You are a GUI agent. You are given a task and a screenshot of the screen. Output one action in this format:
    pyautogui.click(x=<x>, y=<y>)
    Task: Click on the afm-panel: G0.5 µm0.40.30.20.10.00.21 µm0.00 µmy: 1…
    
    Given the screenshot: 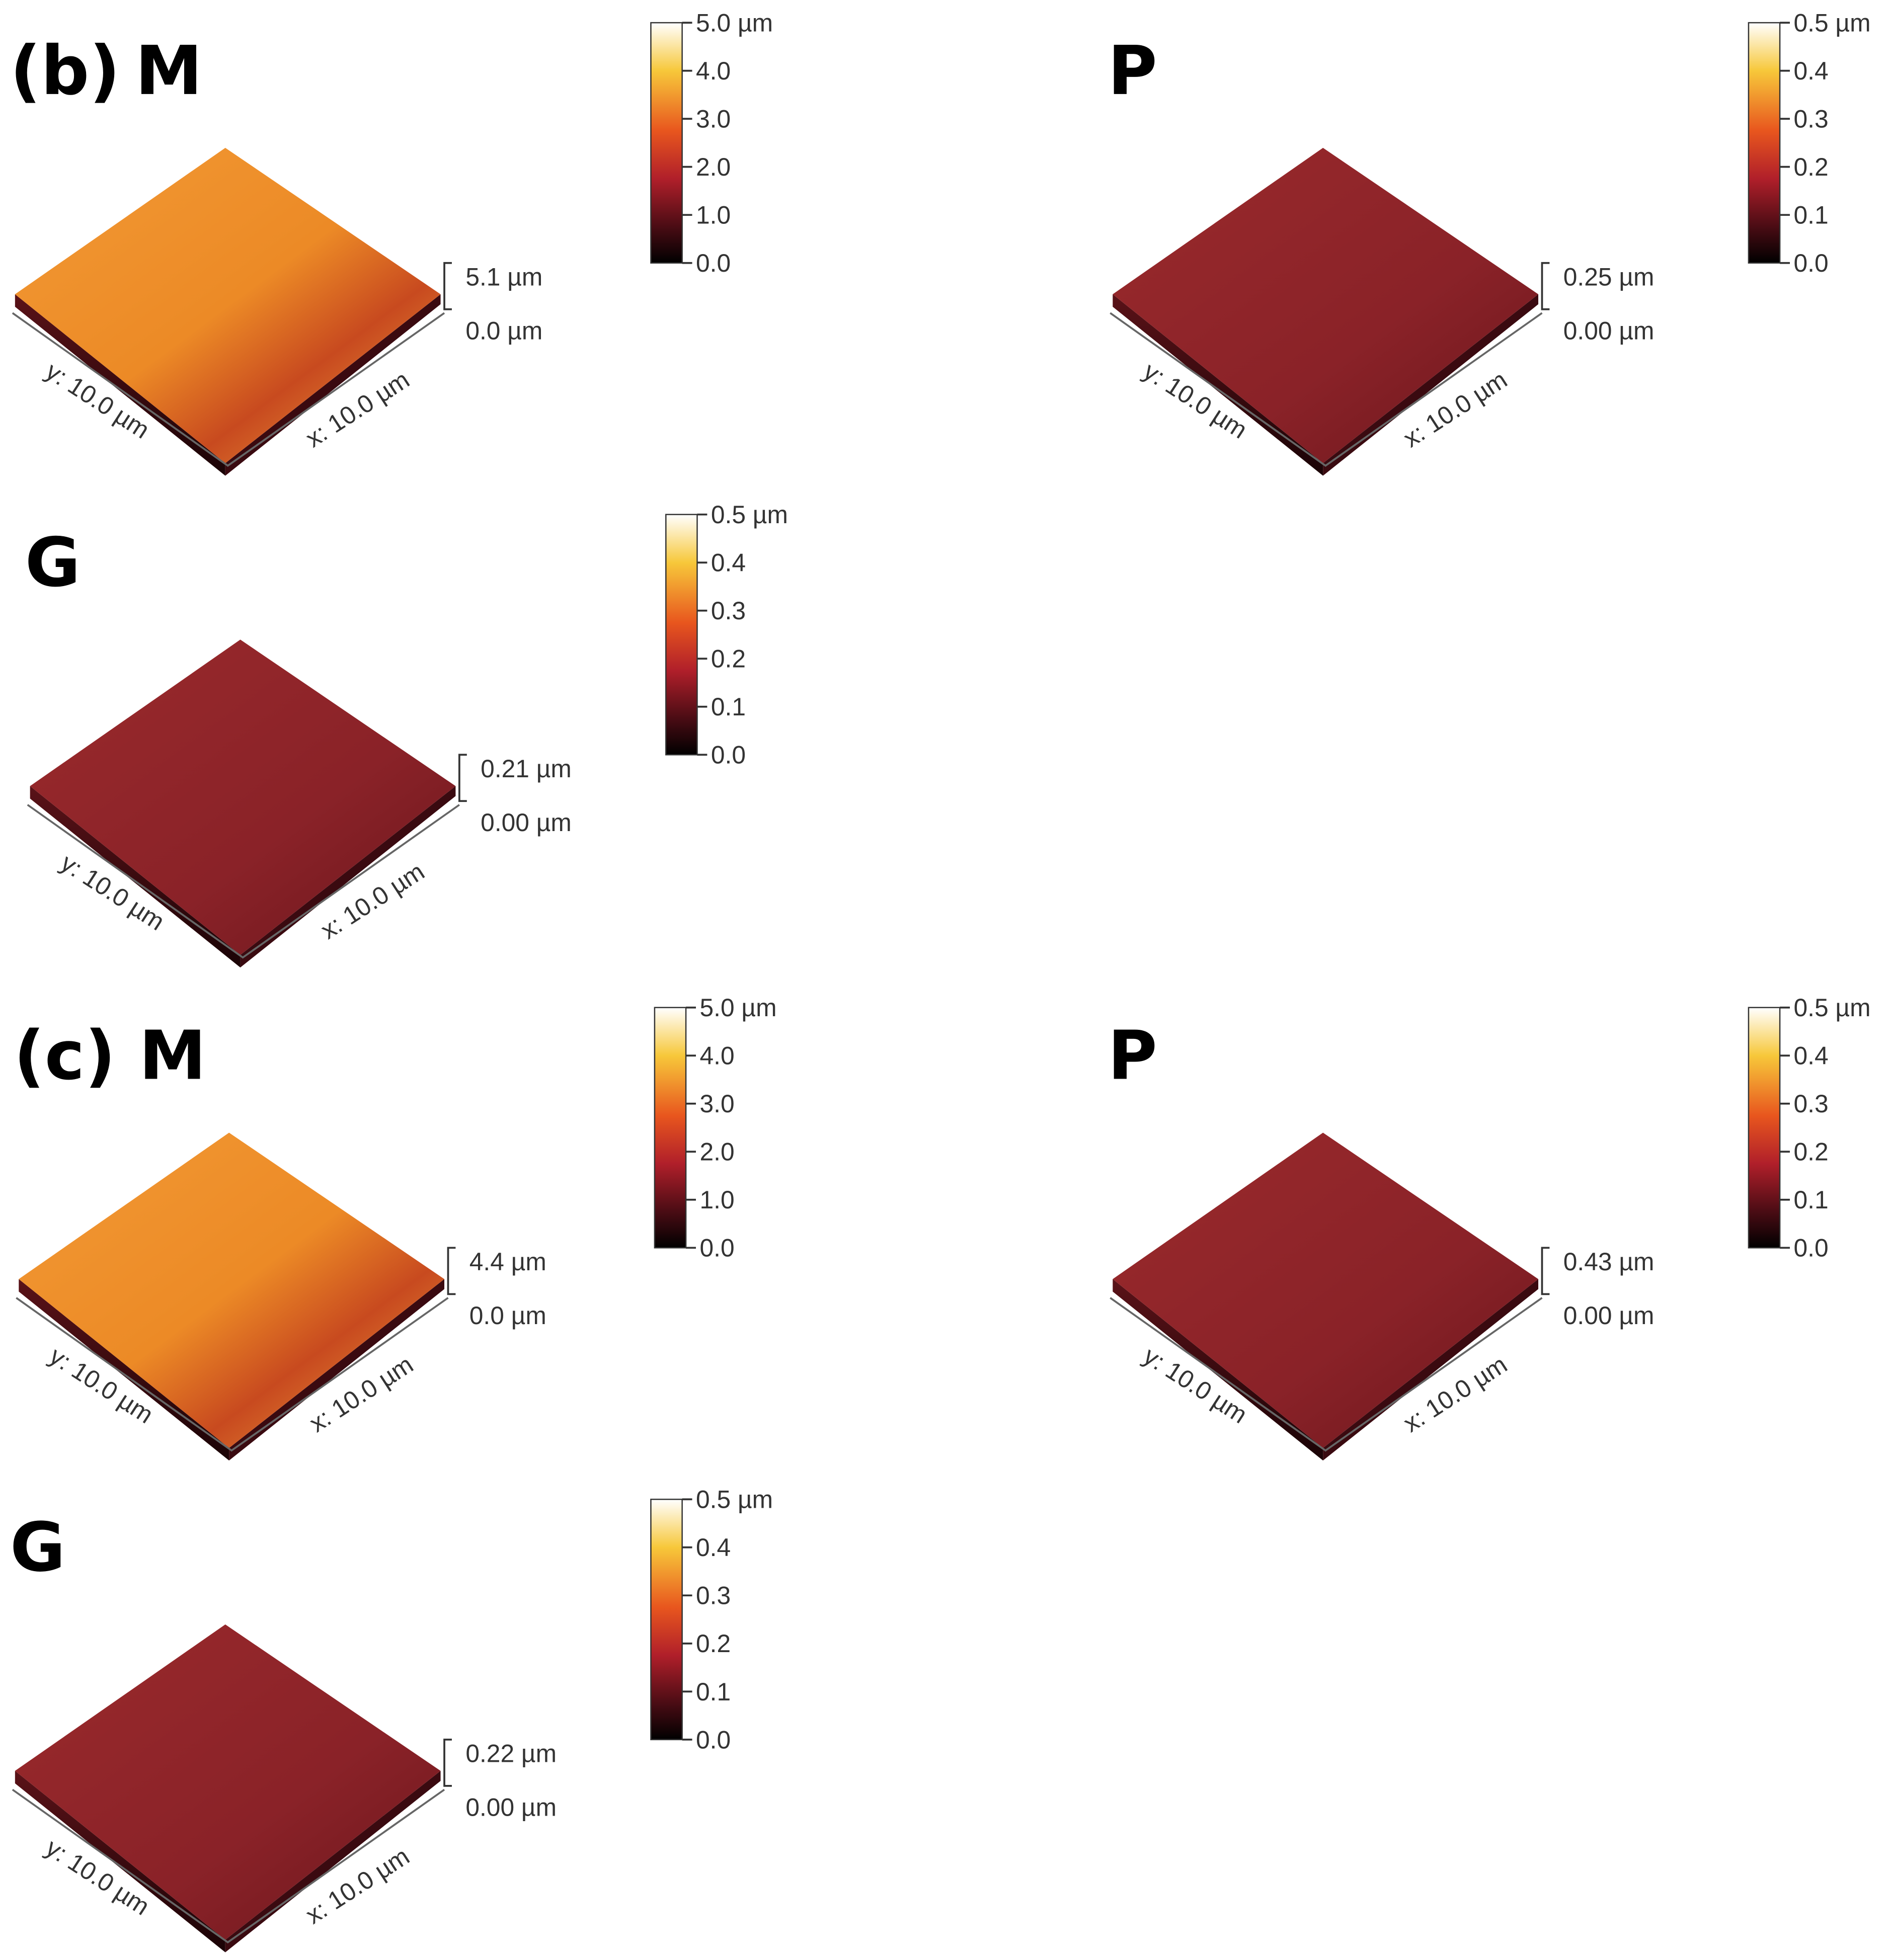 What is the action you would take?
    pyautogui.click(x=406, y=734)
    